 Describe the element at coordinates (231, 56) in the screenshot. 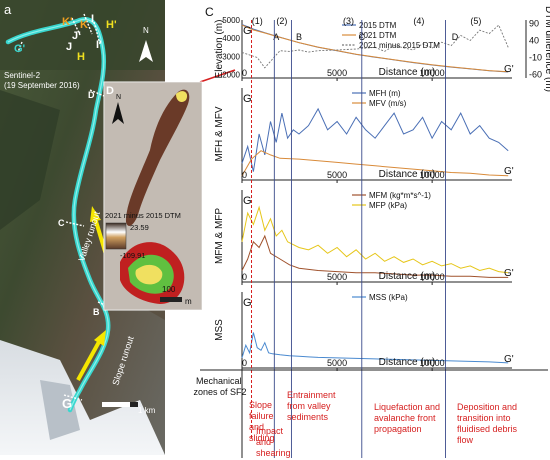

I see `chart-1-y-tick-label: 3000` at that location.